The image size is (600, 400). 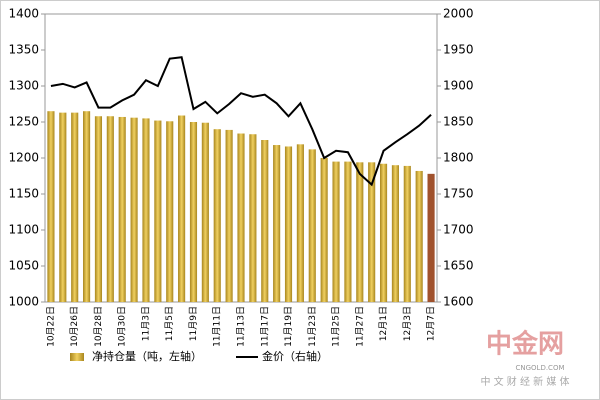 What do you see at coordinates (50, 326) in the screenshot?
I see `x-tick-label: 10月22日` at bounding box center [50, 326].